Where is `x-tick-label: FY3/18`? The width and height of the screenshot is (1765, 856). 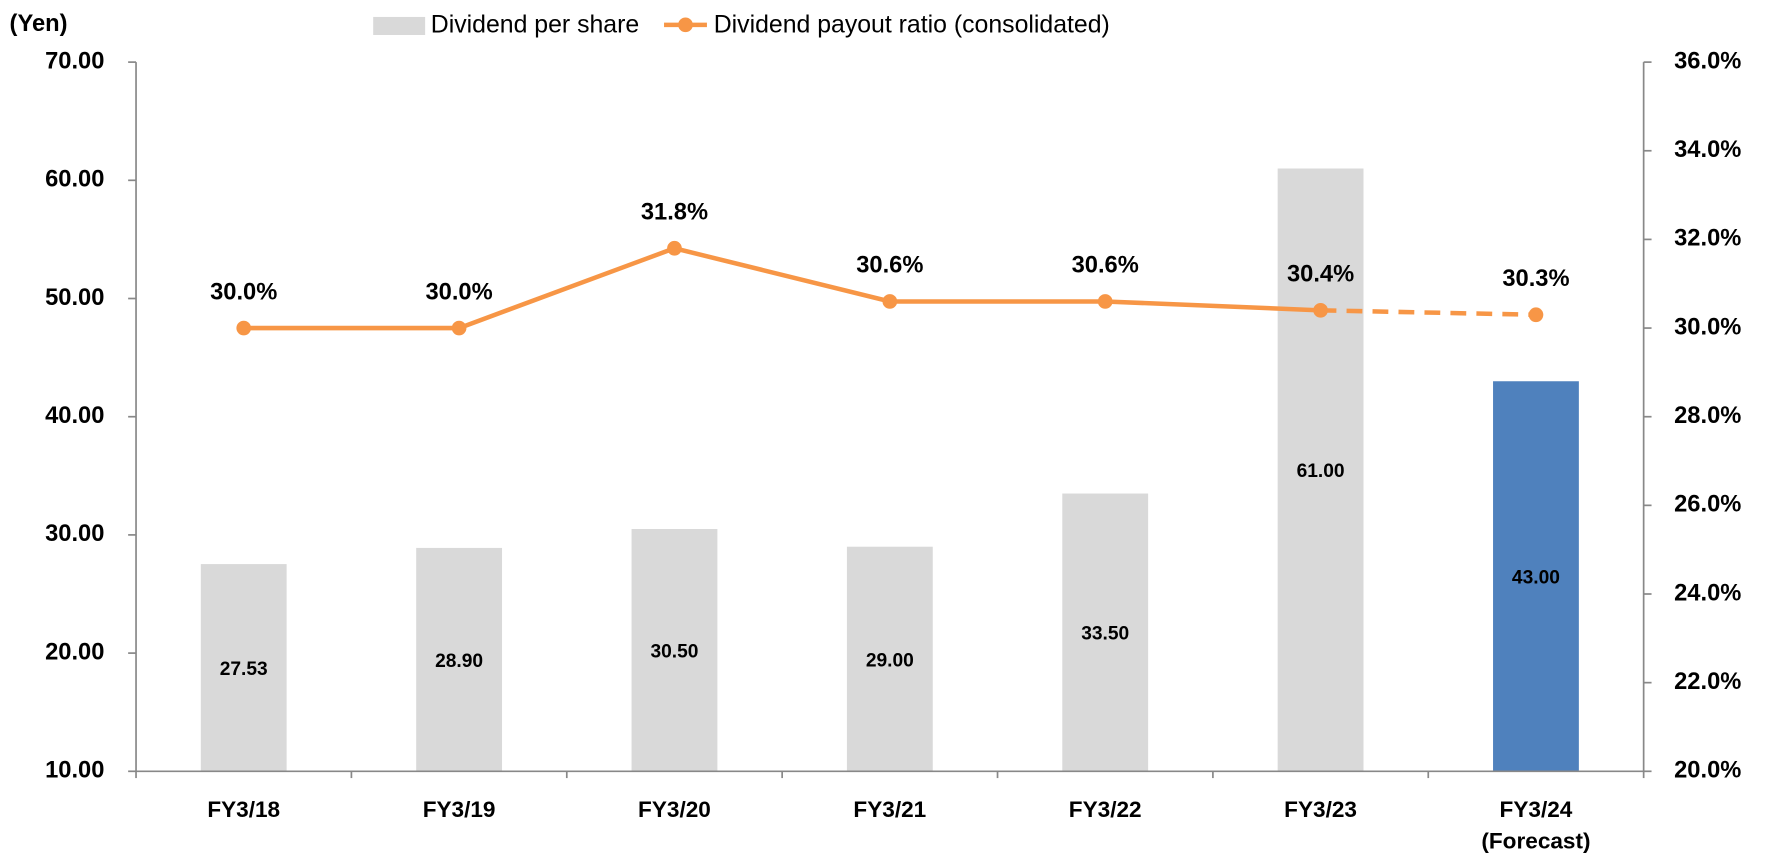 x-tick-label: FY3/18 is located at coordinates (243, 809).